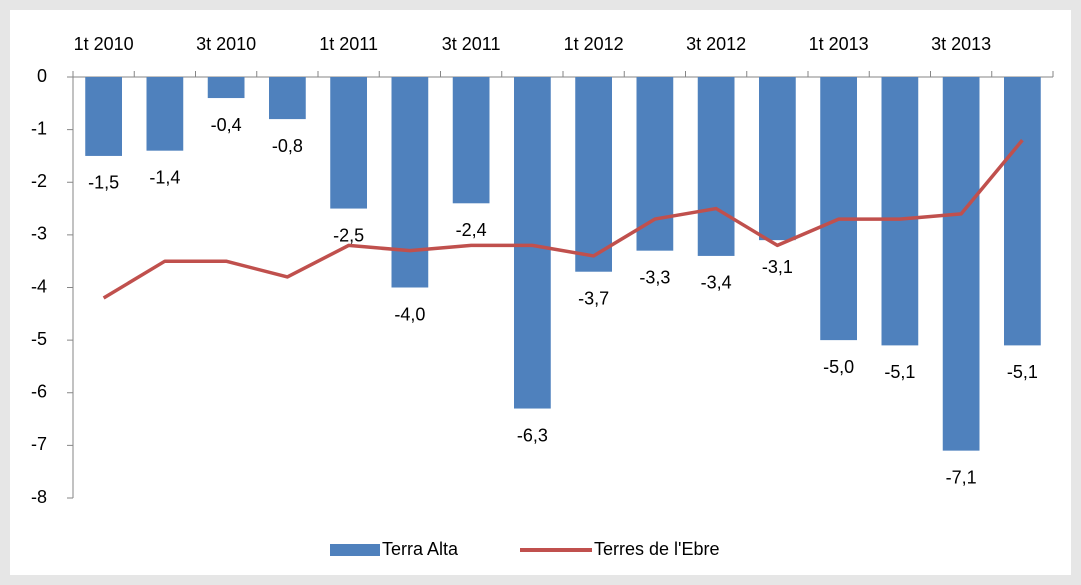 The image size is (1081, 585). Describe the element at coordinates (716, 44) in the screenshot. I see `x-tick-label: 3t 2012` at that location.